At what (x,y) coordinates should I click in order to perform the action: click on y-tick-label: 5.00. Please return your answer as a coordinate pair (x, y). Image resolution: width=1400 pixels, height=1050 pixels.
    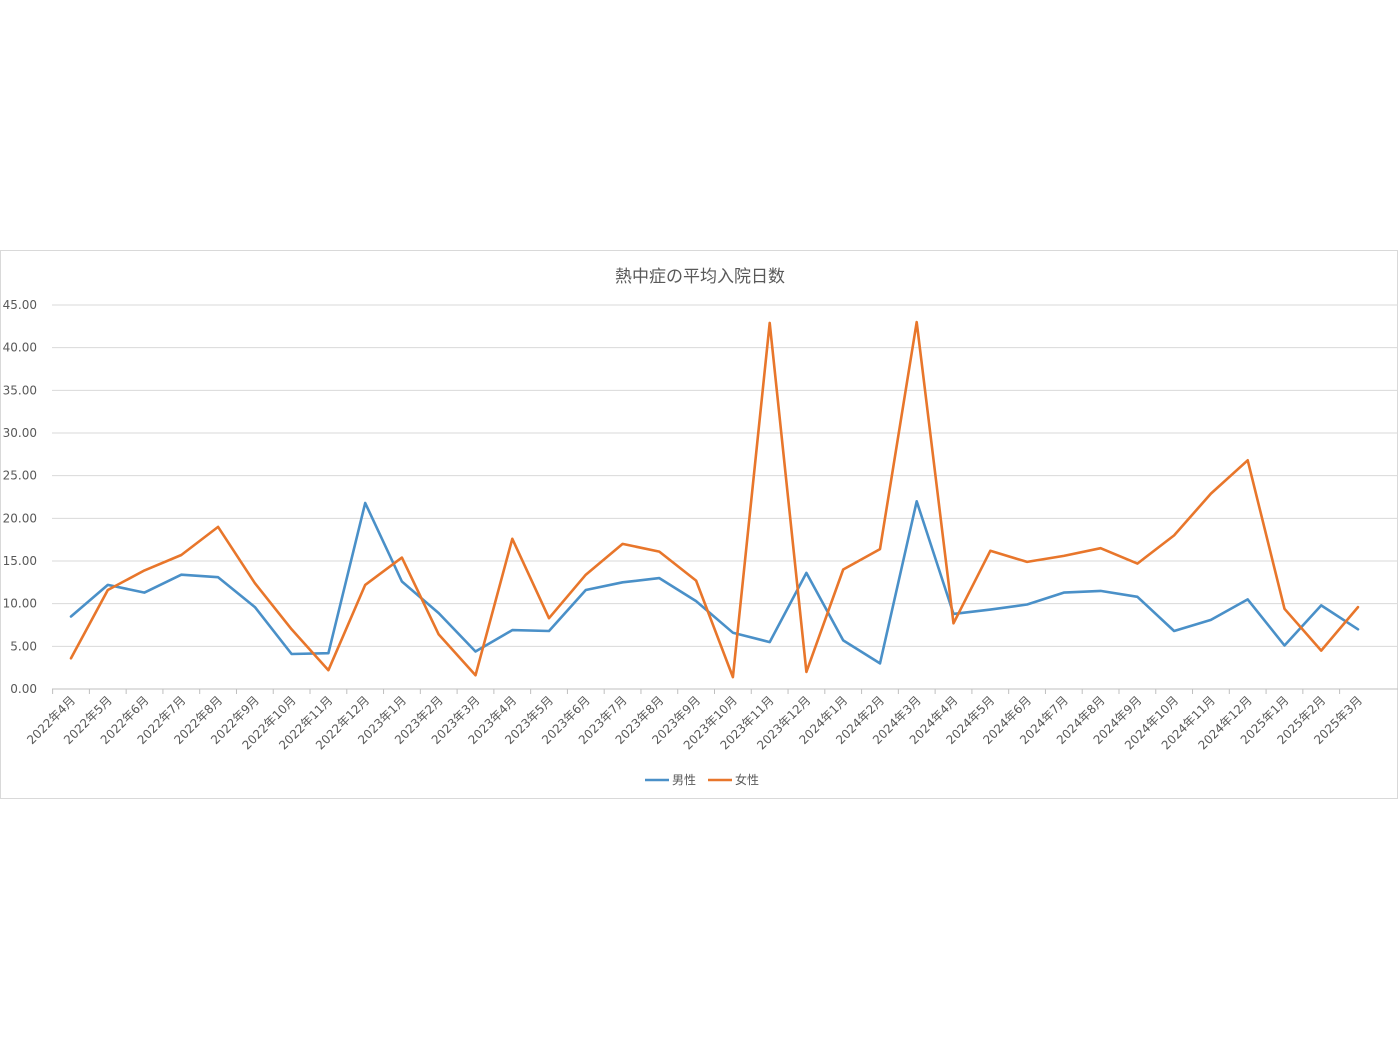
    Looking at the image, I should click on (23, 646).